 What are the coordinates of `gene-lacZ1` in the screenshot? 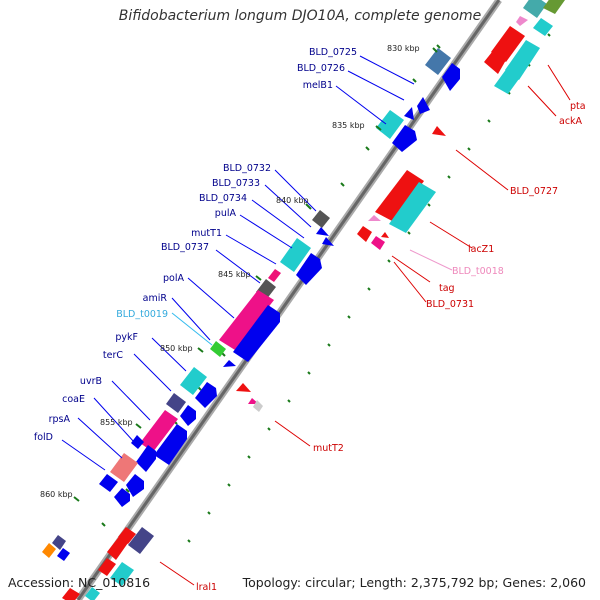 It's located at (399, 196).